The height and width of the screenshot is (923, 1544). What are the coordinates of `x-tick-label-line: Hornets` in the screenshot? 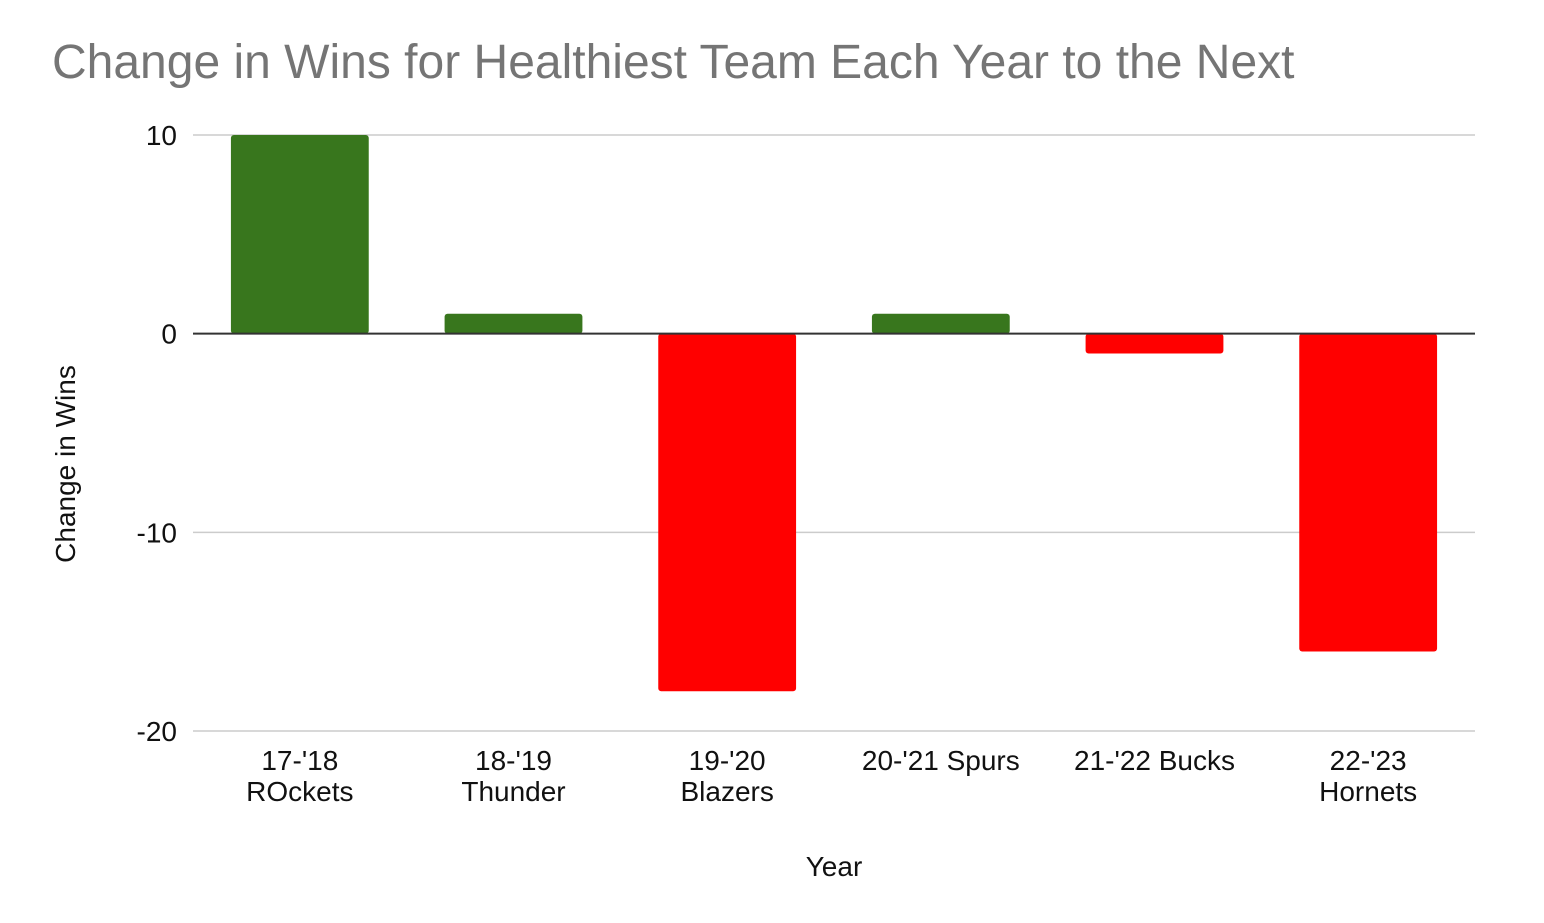 It's located at (1368, 791).